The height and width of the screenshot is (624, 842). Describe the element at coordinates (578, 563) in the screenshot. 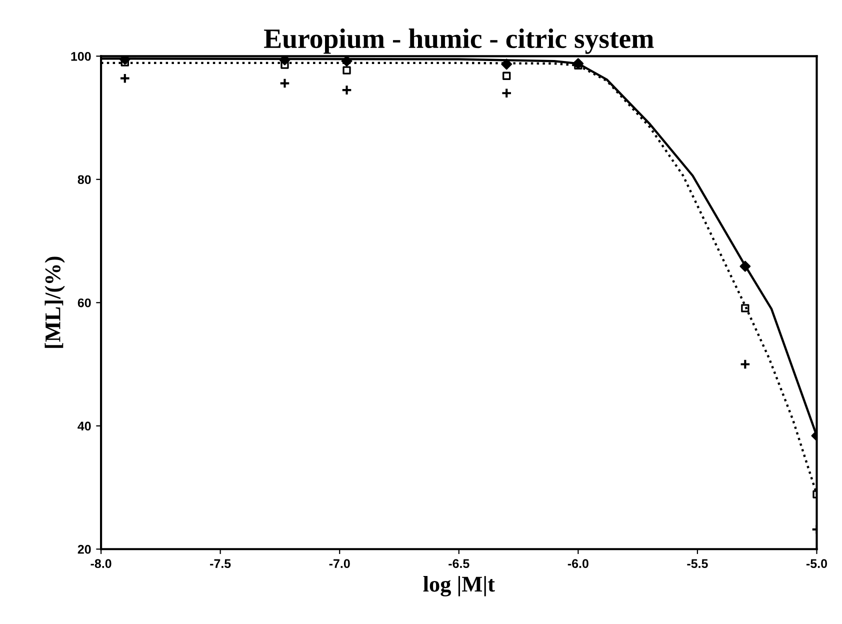

I see `x-tick-label: -6.0` at that location.